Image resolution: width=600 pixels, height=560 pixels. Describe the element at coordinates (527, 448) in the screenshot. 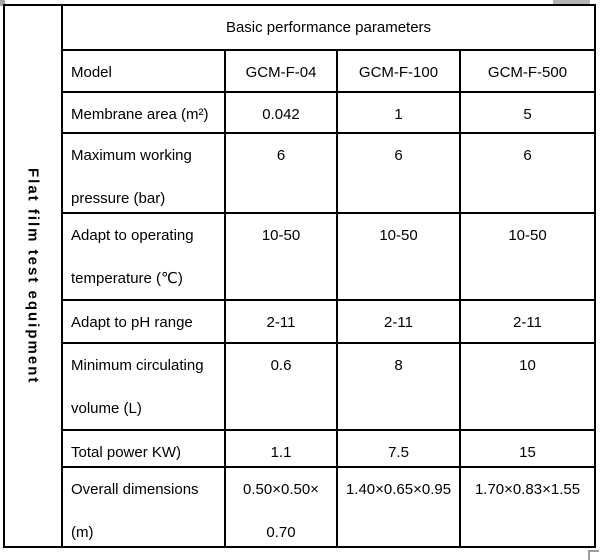

I see `total-power-value-3: 15` at that location.